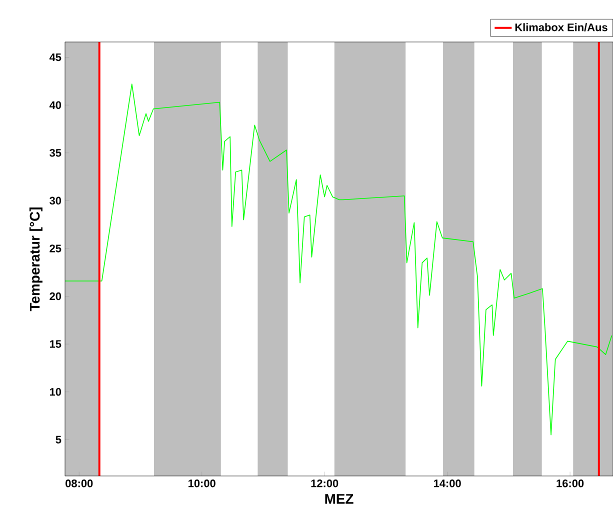 This screenshot has height=524, width=613. I want to click on x-tick-label: 16:00, so click(570, 484).